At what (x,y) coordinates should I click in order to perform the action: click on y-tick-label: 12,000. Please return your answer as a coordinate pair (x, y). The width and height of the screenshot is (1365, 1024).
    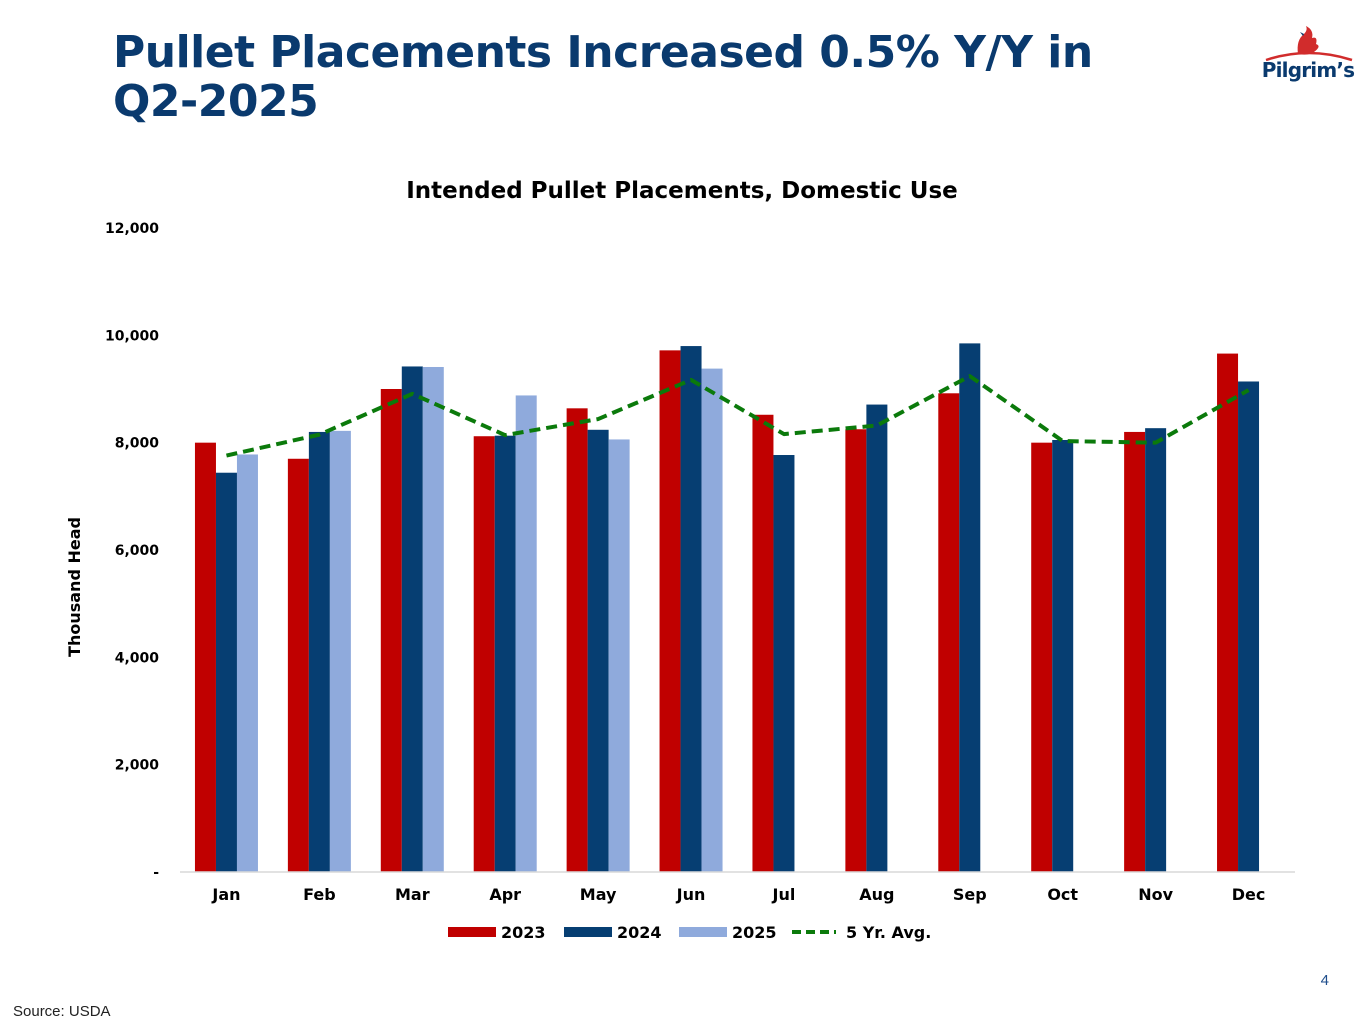
    Looking at the image, I should click on (132, 229).